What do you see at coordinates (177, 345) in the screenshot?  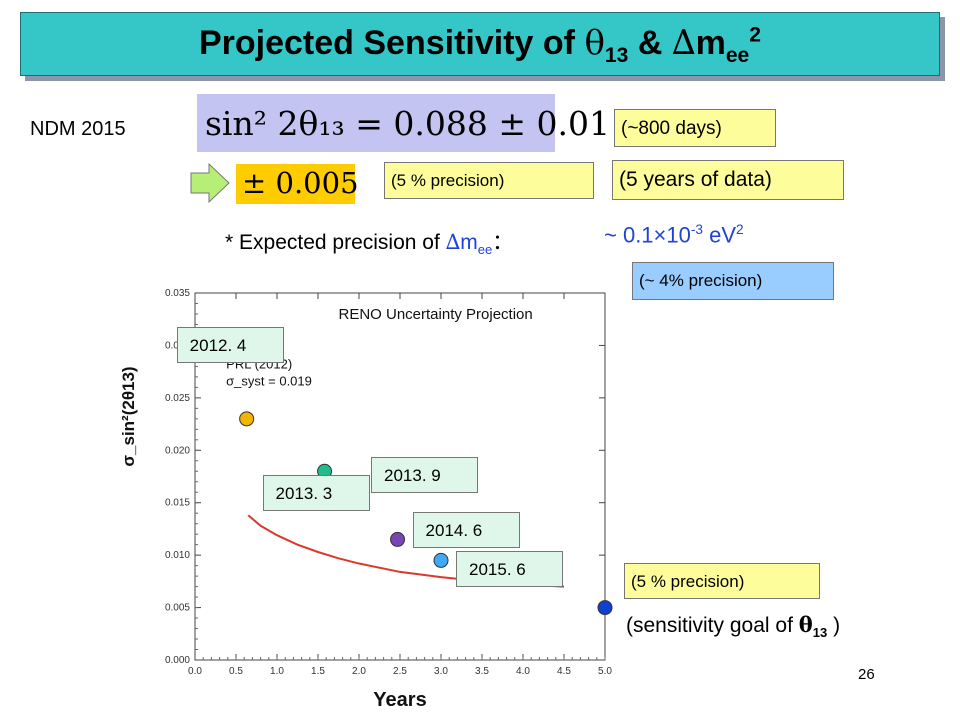 I see `y-tick-label: 0.030` at bounding box center [177, 345].